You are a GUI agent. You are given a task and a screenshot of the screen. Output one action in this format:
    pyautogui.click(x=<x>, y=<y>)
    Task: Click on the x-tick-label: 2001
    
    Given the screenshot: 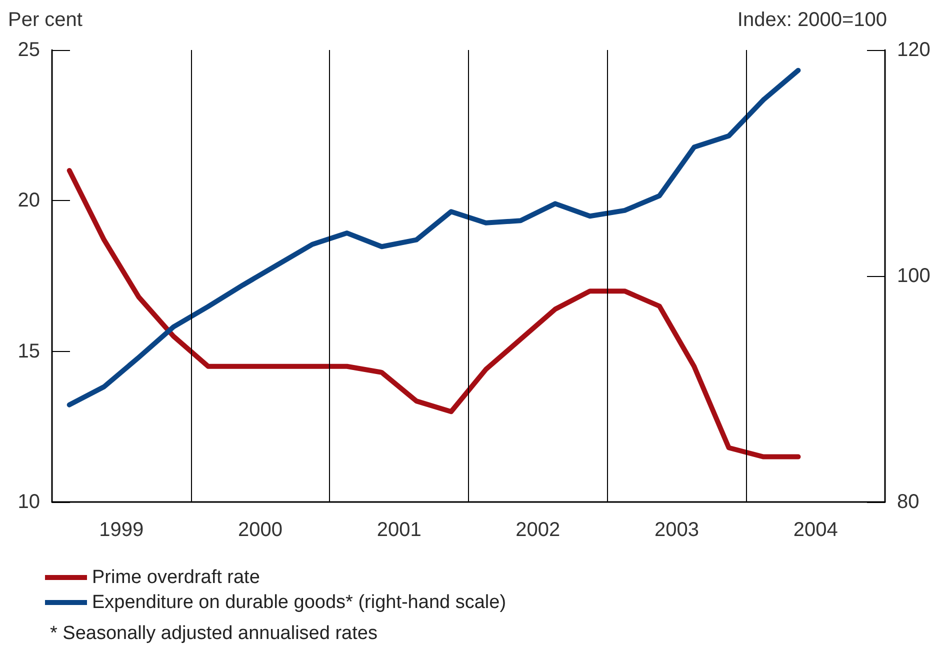 What is the action you would take?
    pyautogui.click(x=399, y=530)
    